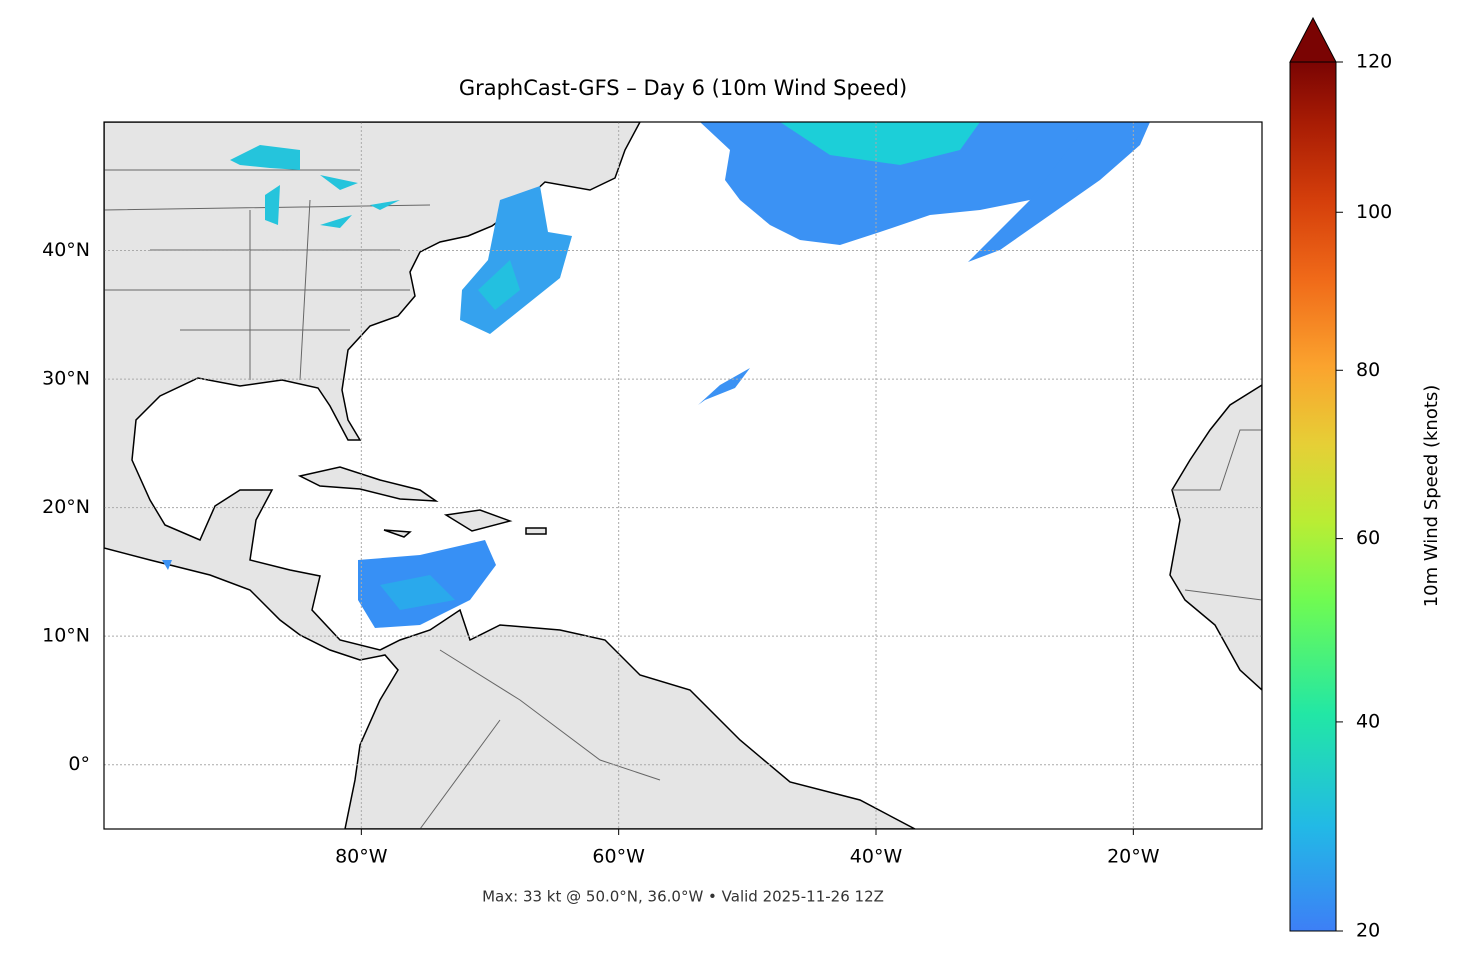  Describe the element at coordinates (1431, 496) in the screenshot. I see `colorbar-label: 10m Wind Speed (knots)` at that location.